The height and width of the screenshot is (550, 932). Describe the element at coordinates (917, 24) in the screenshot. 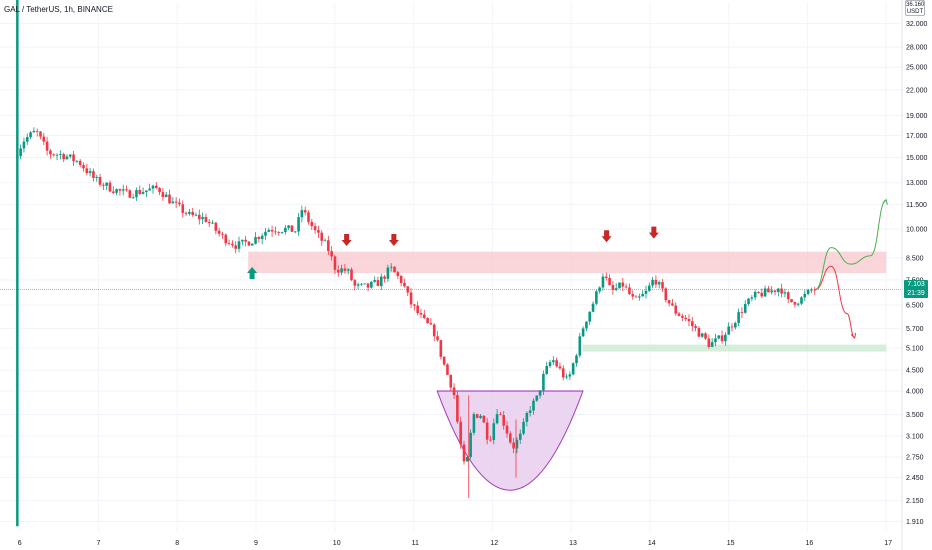

I see `y-tick-label: 32.000` at that location.